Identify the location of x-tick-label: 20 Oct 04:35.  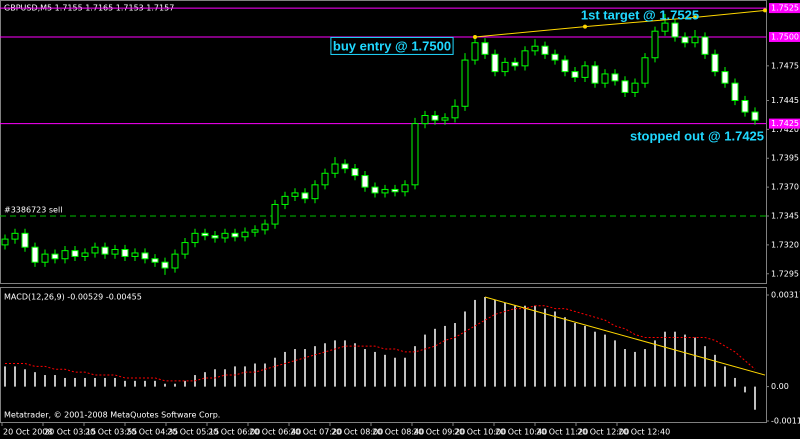
(152, 432).